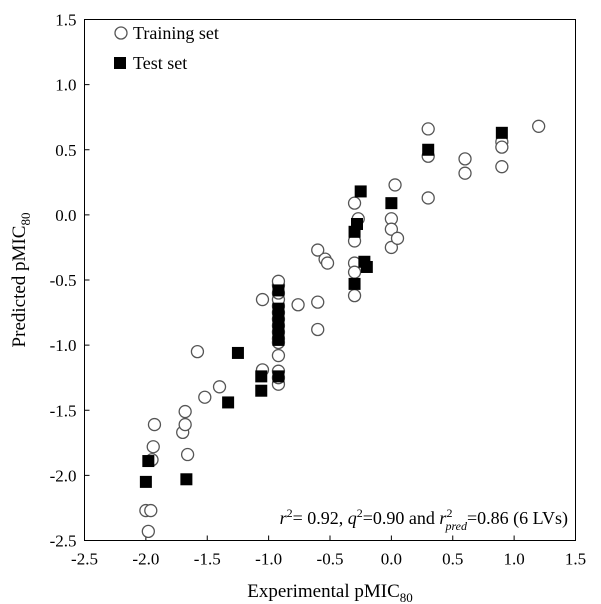 Image resolution: width=601 pixels, height=604 pixels. What do you see at coordinates (160, 63) in the screenshot?
I see `legend-test-label: Test set` at bounding box center [160, 63].